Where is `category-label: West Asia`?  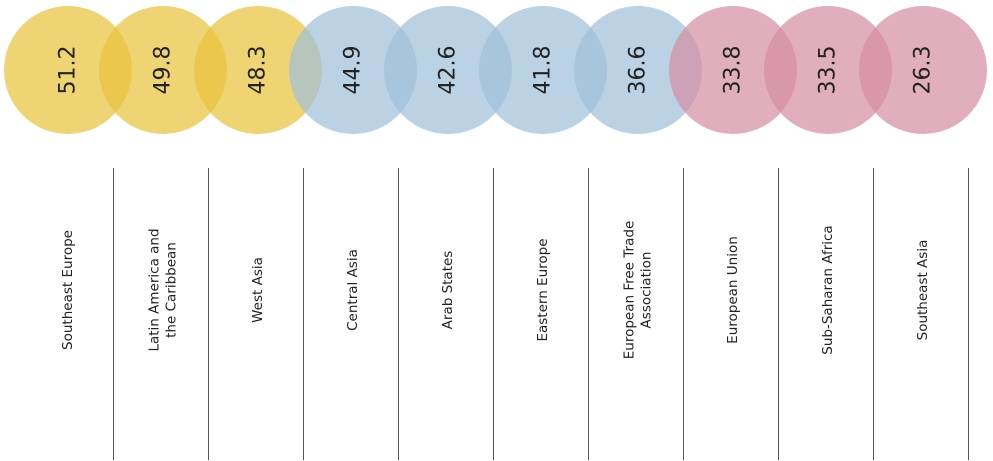 category-label: West Asia is located at coordinates (258, 290).